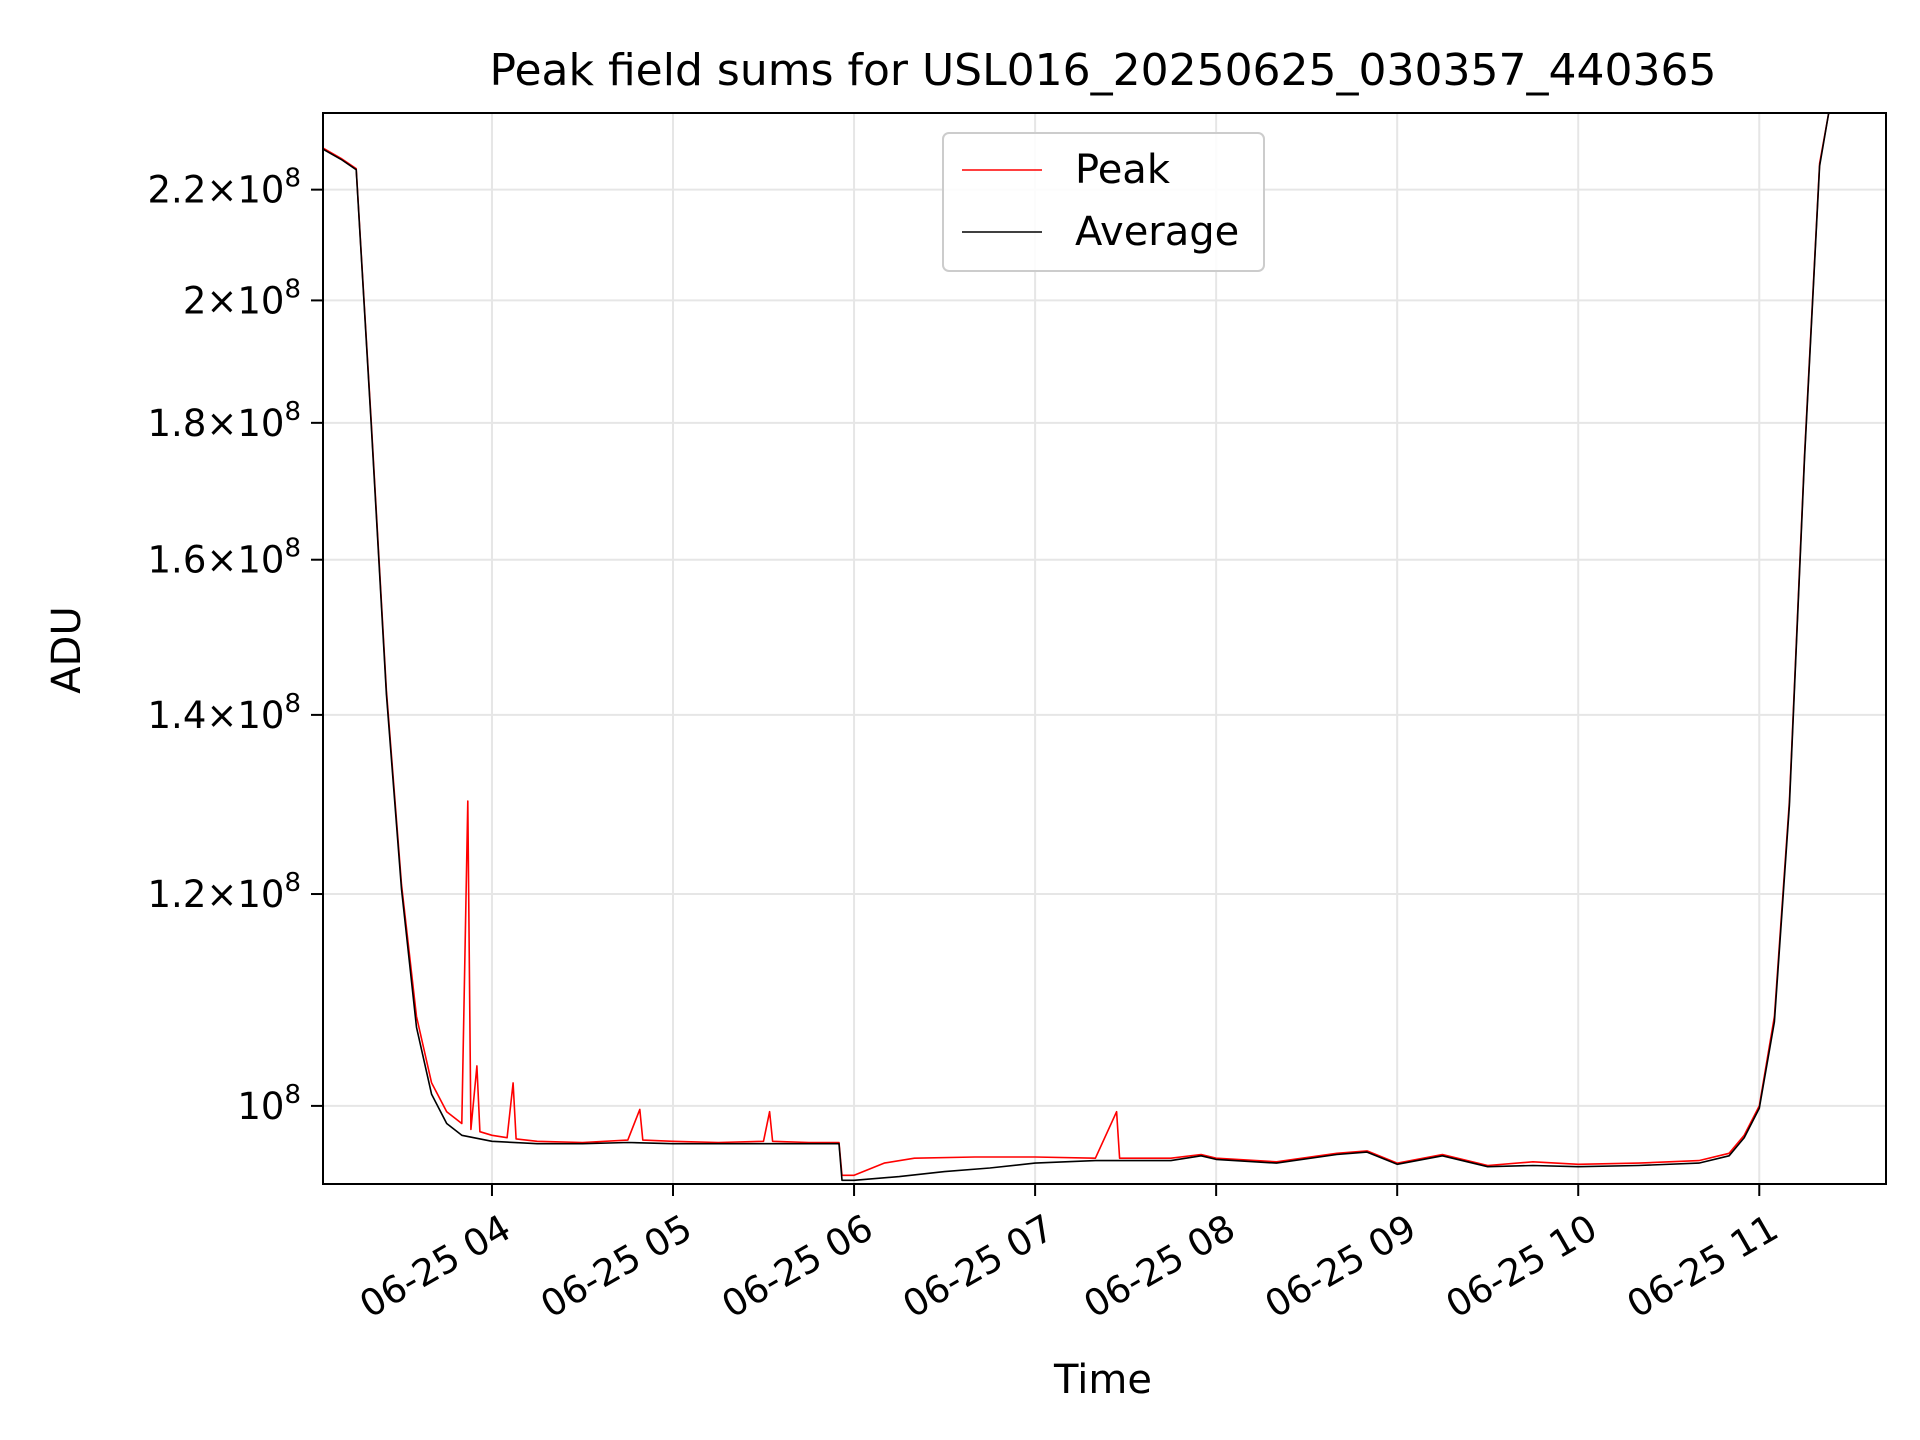 The width and height of the screenshot is (1920, 1440). What do you see at coordinates (1102, 1380) in the screenshot?
I see `x-axis-label: Time` at bounding box center [1102, 1380].